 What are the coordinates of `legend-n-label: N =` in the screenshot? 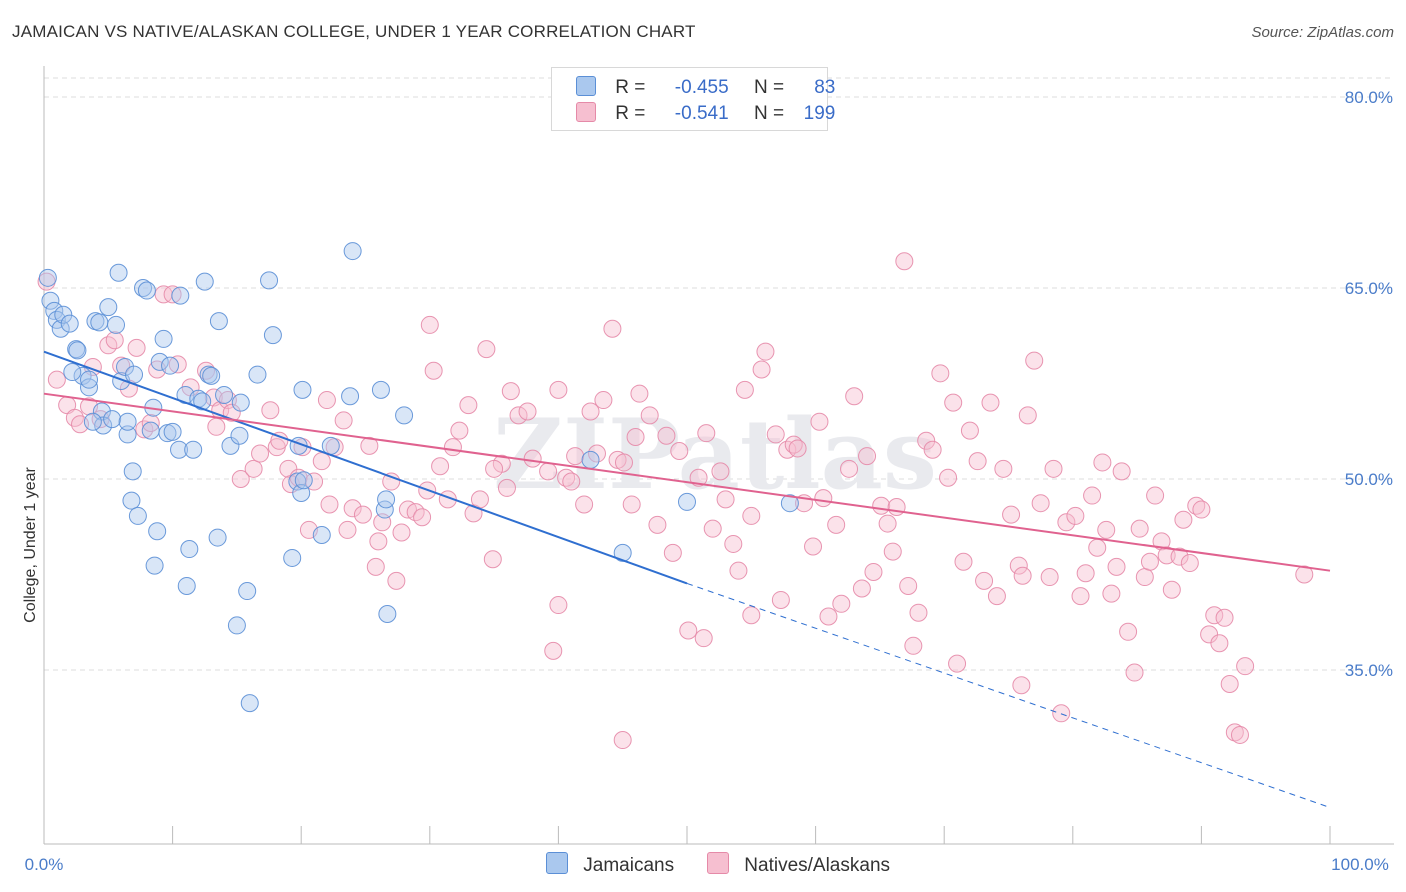 It's located at (769, 113).